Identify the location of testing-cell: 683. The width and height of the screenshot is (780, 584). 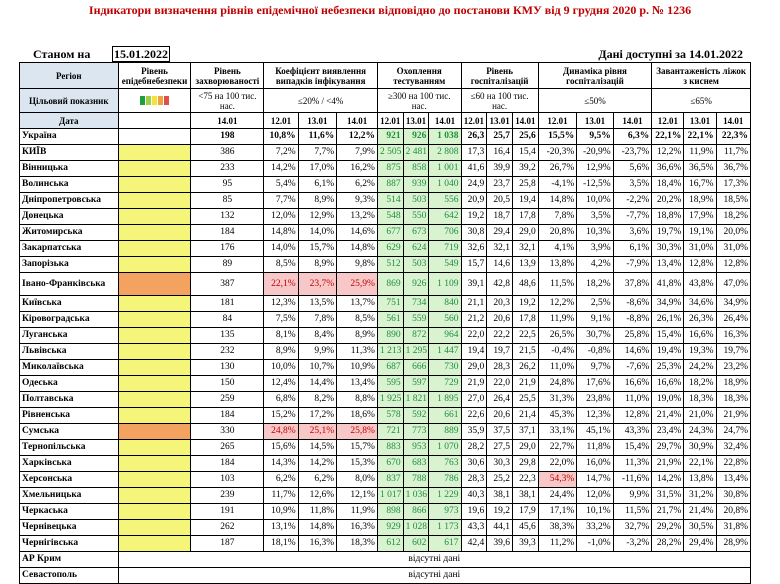
(416, 463).